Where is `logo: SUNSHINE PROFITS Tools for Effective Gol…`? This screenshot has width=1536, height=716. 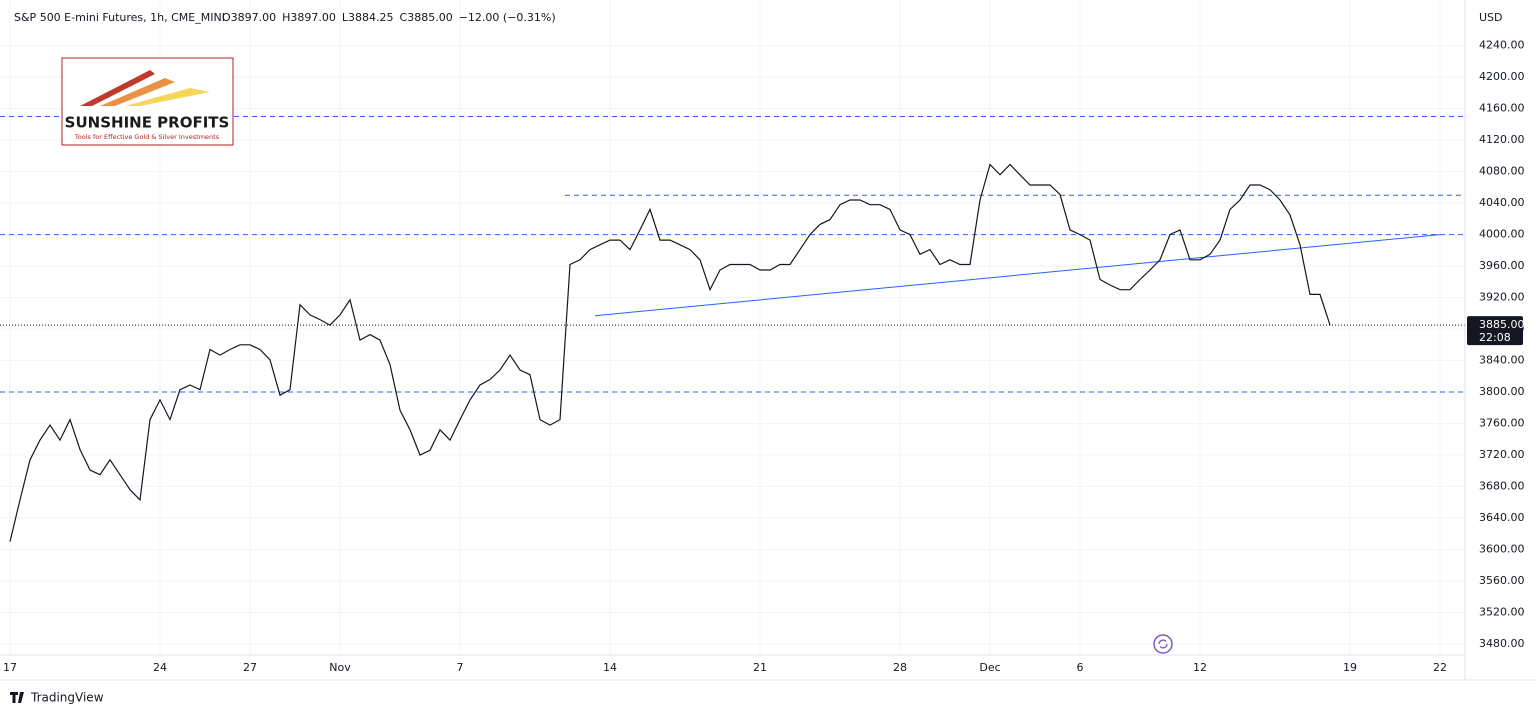 logo: SUNSHINE PROFITS Tools for Effective Gol… is located at coordinates (147, 101).